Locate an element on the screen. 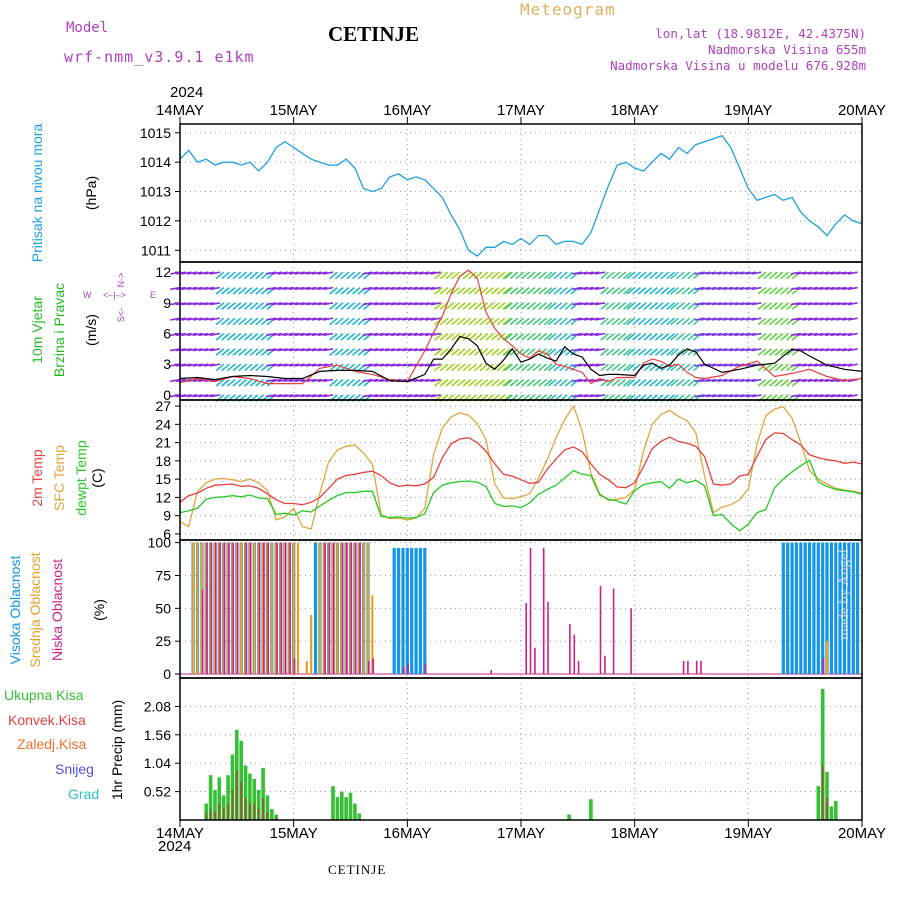  pressure-ylabel: Pritisak na nivou mora is located at coordinates (37, 193).